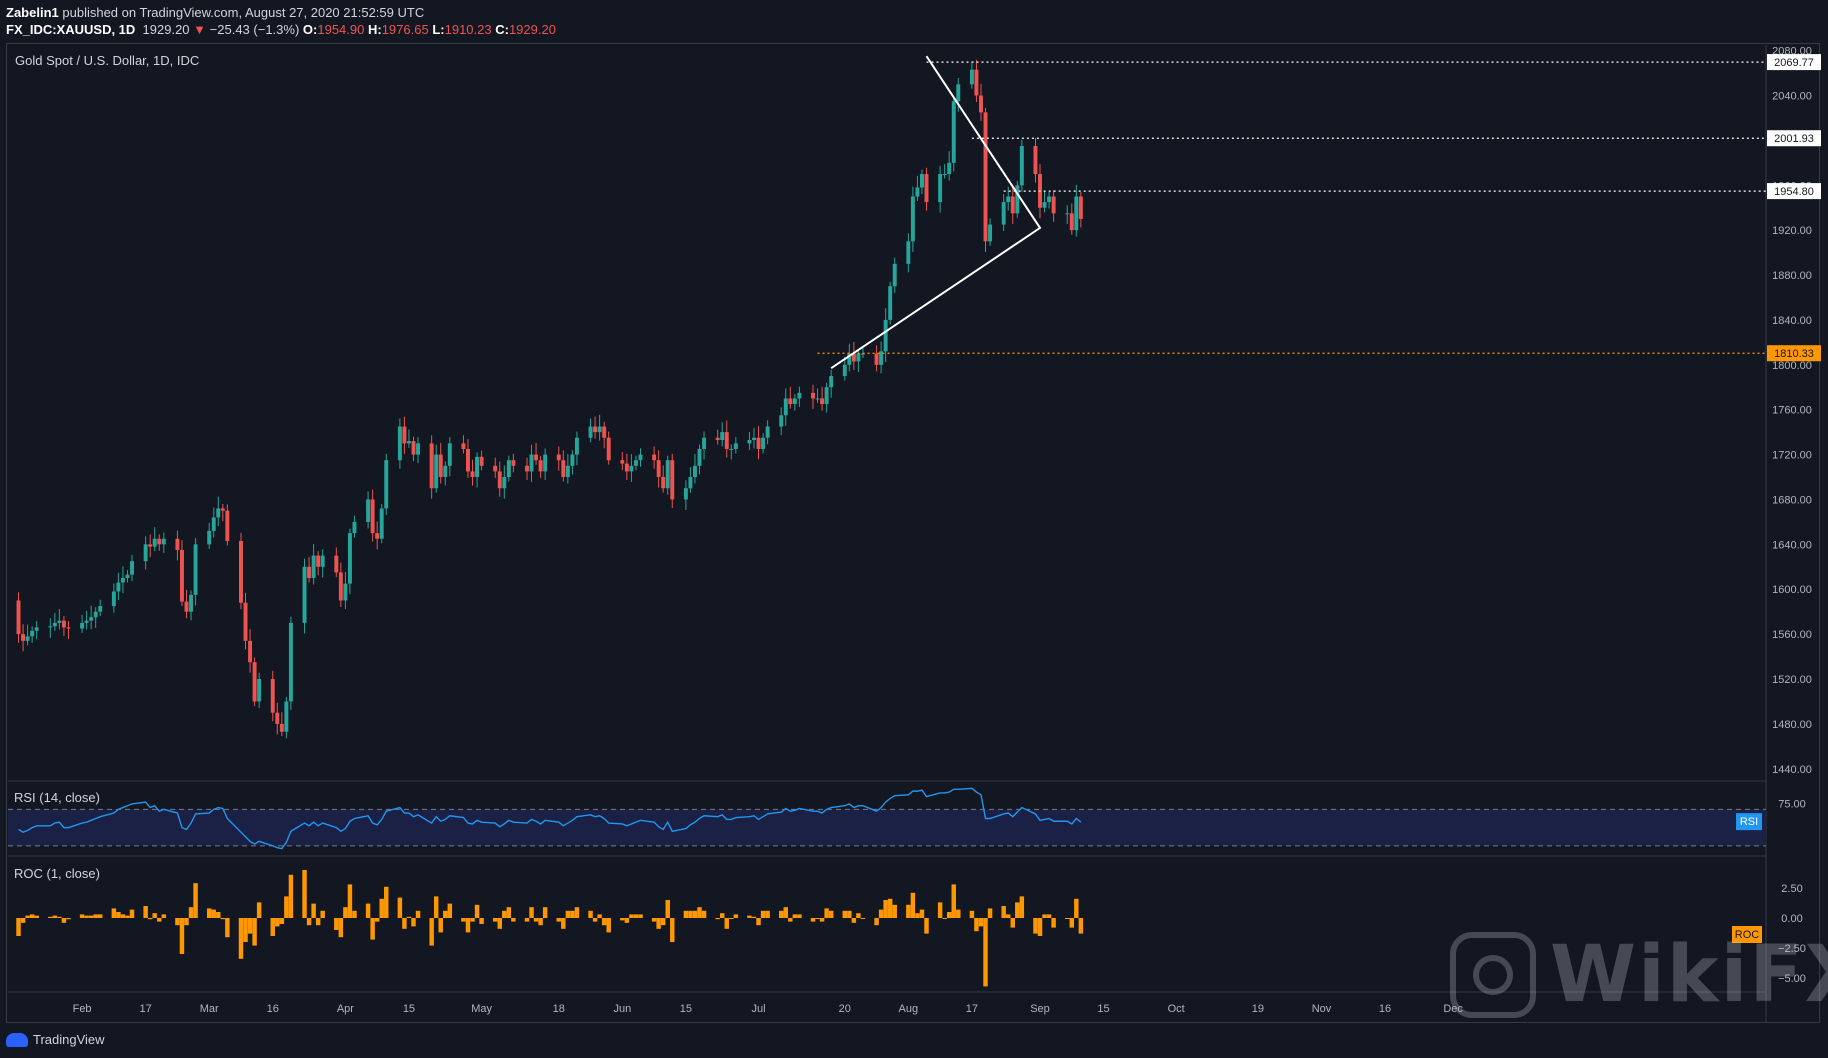  Describe the element at coordinates (55, 1039) in the screenshot. I see `tradingview-logo: TradingView` at that location.